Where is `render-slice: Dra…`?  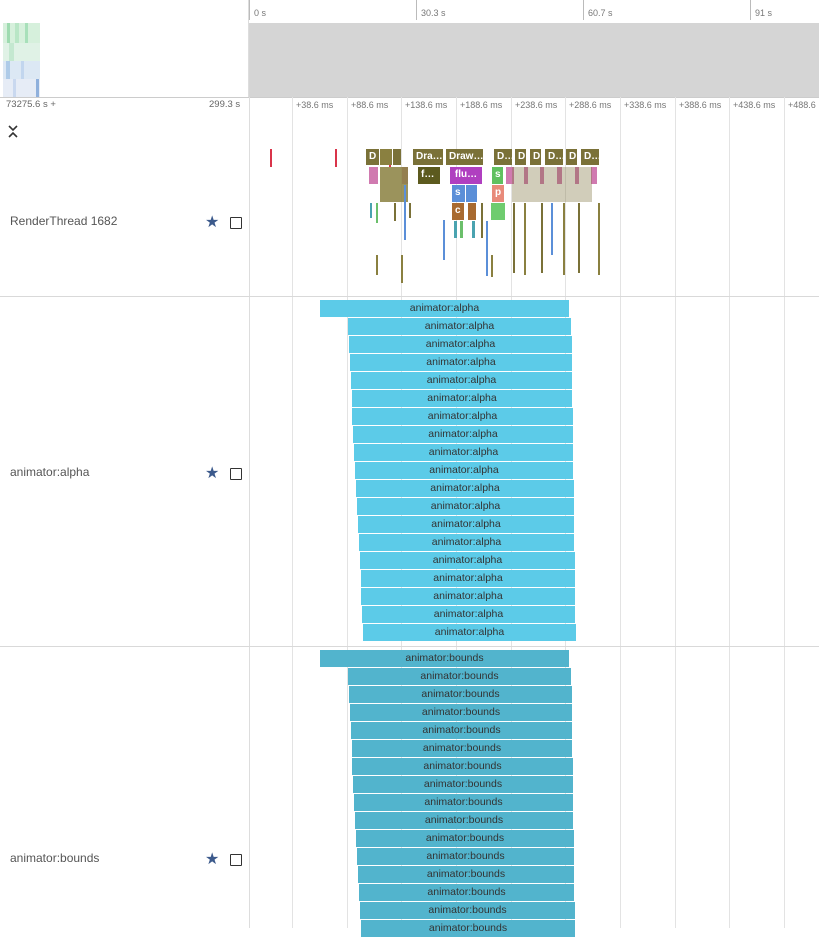 render-slice: Dra… is located at coordinates (428, 157).